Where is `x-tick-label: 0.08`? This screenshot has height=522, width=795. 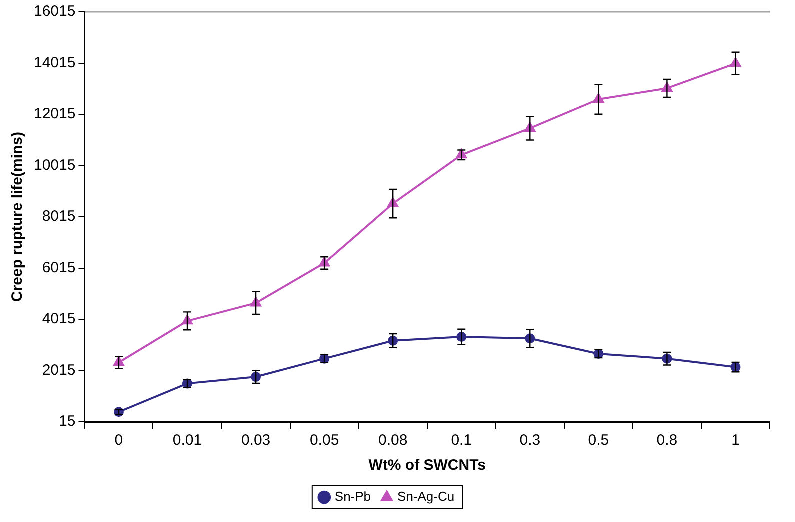 x-tick-label: 0.08 is located at coordinates (393, 441).